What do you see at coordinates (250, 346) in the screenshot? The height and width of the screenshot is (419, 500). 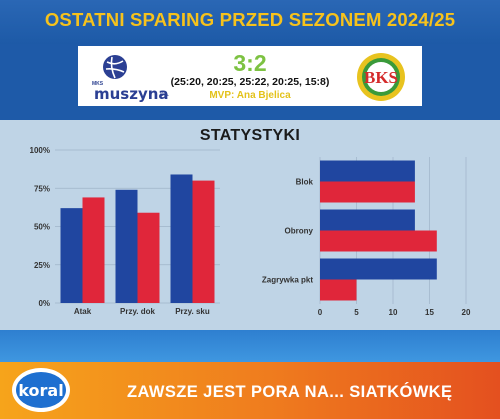 I see `decorative-strip` at bounding box center [250, 346].